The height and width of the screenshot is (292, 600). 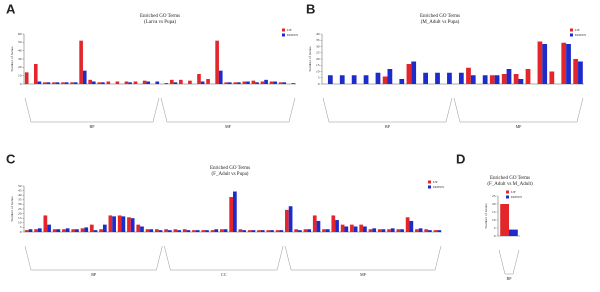 What do you see at coordinates (228, 126) in the screenshot?
I see `group-label: MF` at bounding box center [228, 126].